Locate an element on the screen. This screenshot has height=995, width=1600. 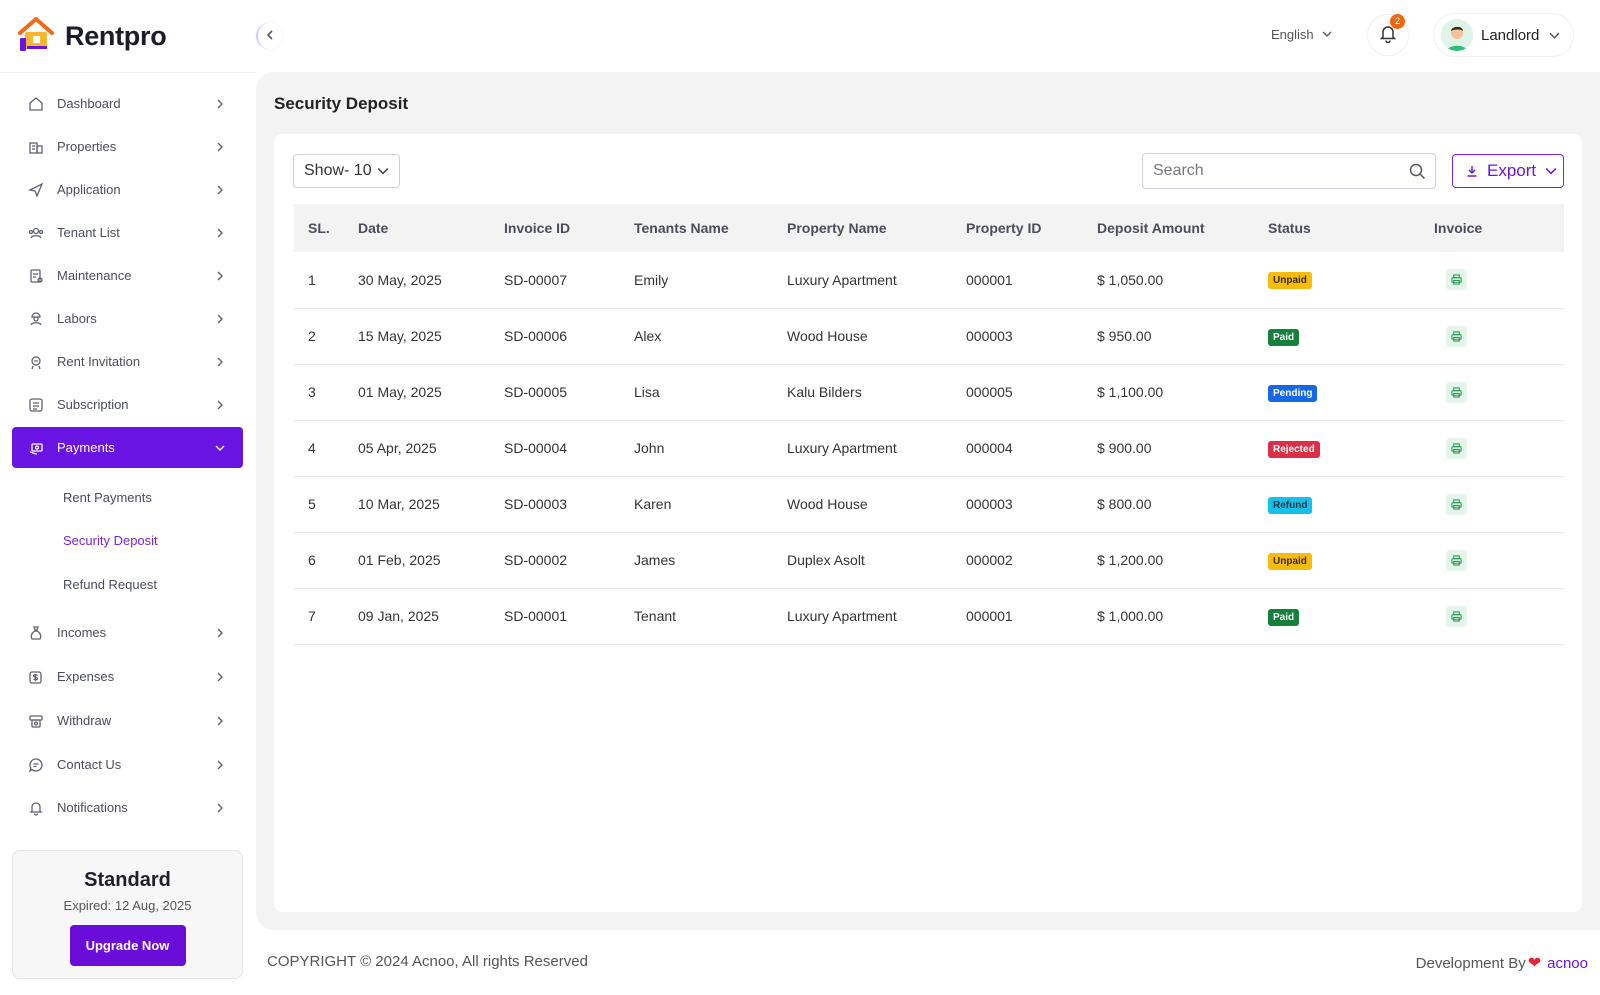
cell-status: Unpaid is located at coordinates (1351, 280).